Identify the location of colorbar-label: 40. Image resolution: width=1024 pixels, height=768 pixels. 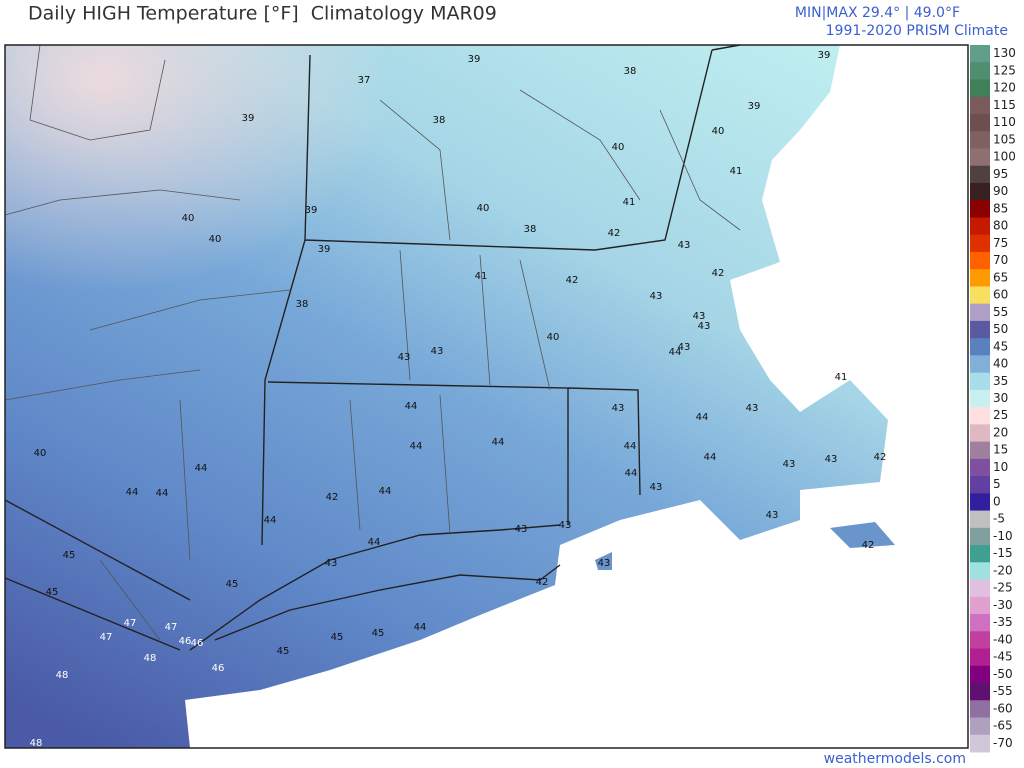
(1000, 364).